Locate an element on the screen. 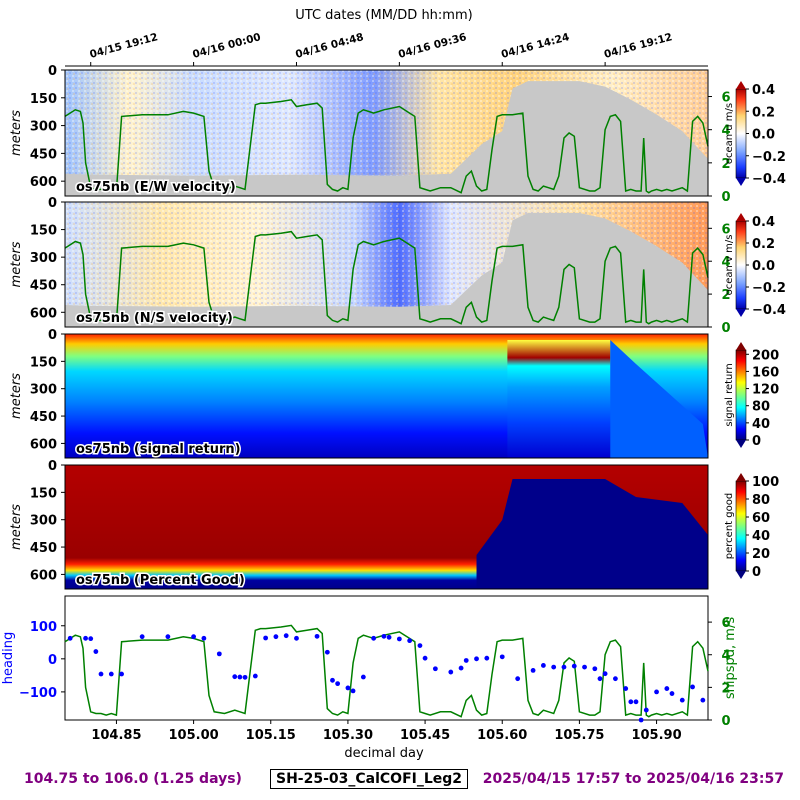  y-tick-label: 450 is located at coordinates (43, 417).